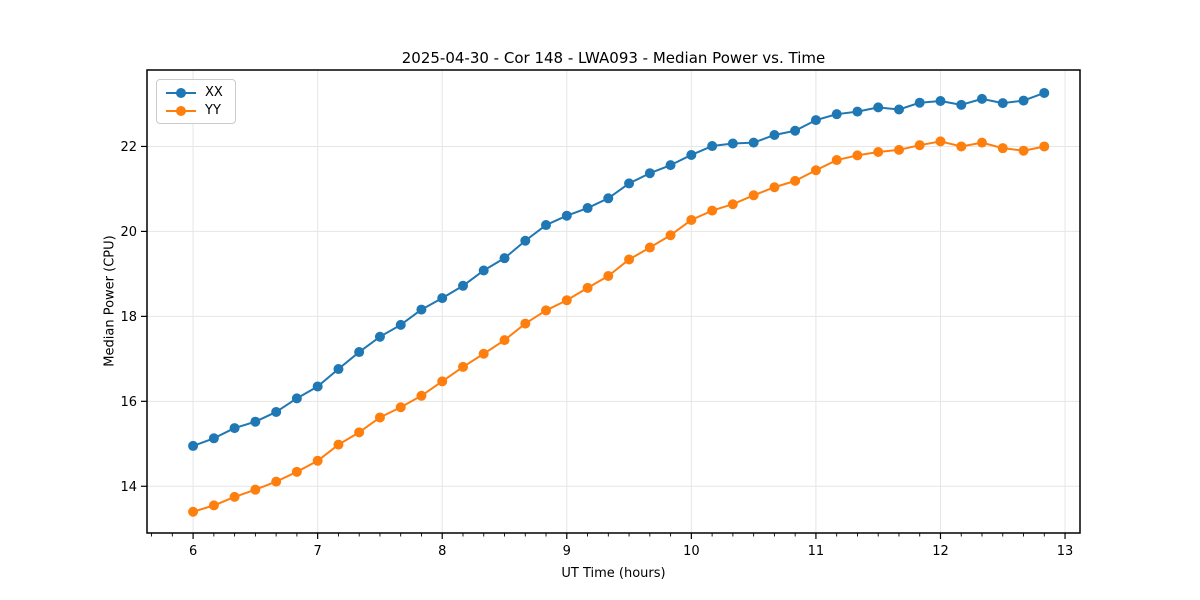 This screenshot has height=600, width=1200. What do you see at coordinates (110, 301) in the screenshot?
I see `y-axis-label: Median Power (CPU)` at bounding box center [110, 301].